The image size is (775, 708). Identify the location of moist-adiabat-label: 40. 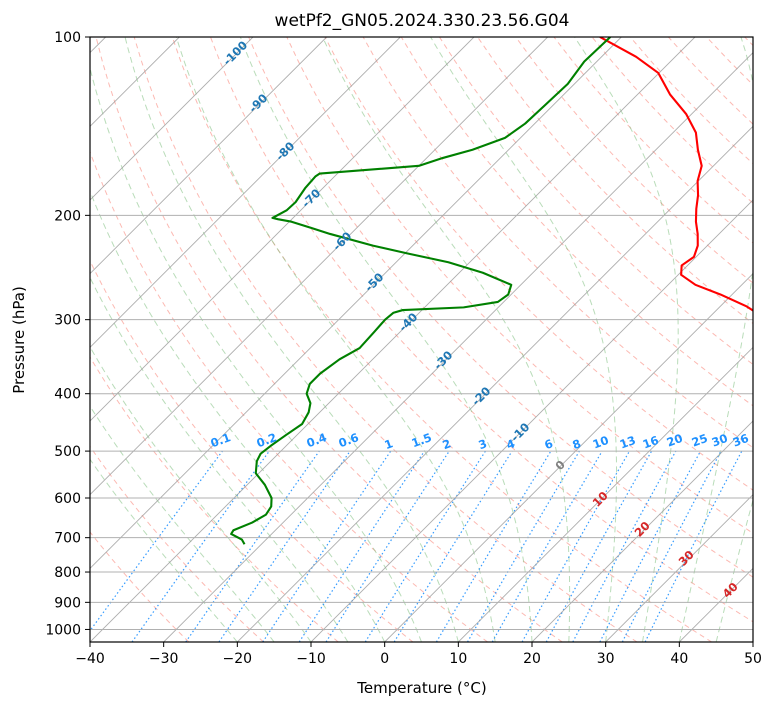
(730, 590).